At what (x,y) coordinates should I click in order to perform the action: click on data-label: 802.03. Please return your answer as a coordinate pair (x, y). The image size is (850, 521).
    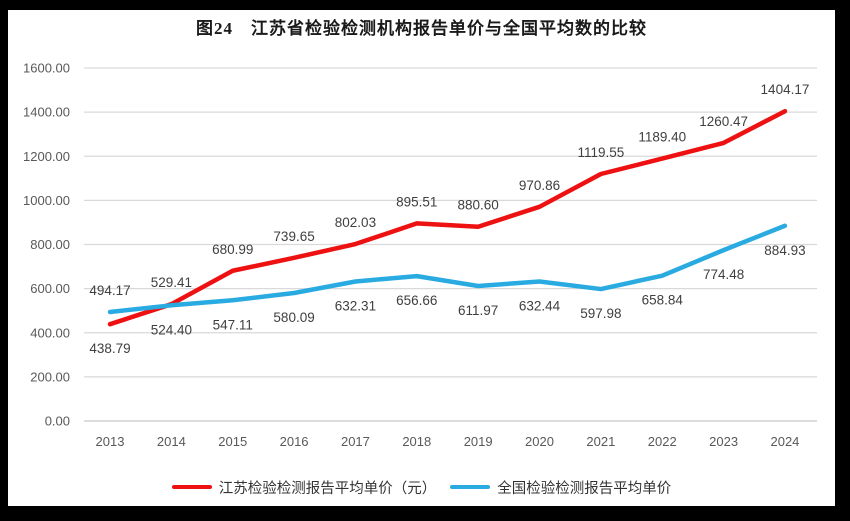
    Looking at the image, I should click on (355, 222).